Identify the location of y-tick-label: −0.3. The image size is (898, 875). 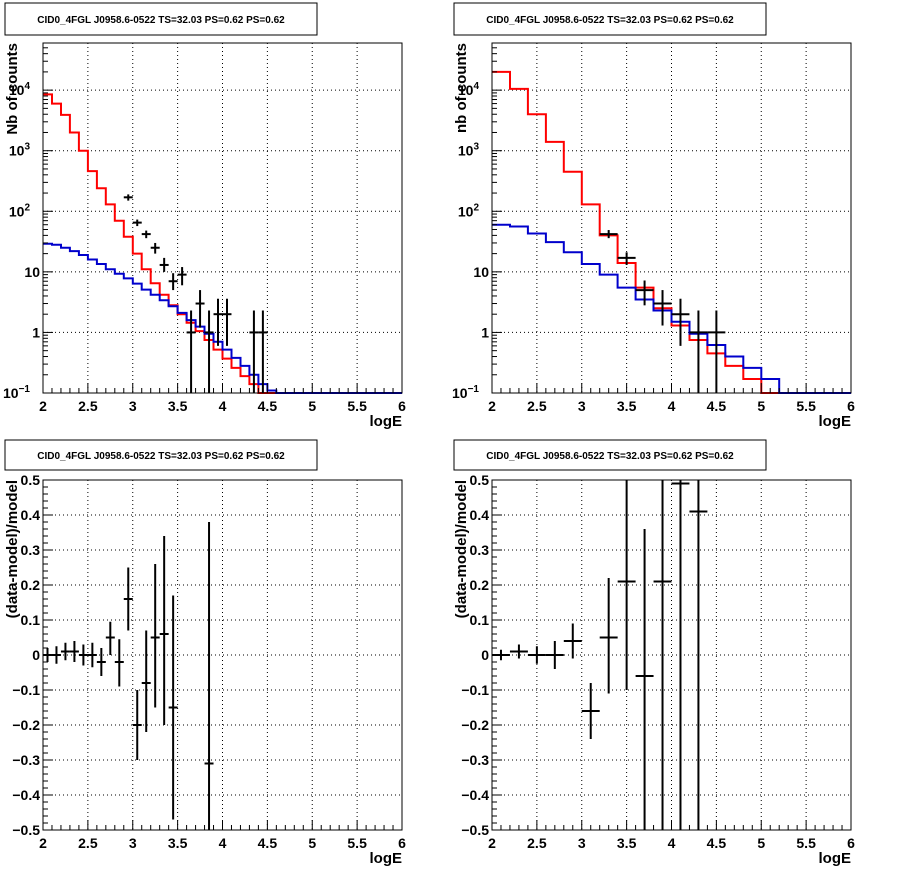
(475, 760).